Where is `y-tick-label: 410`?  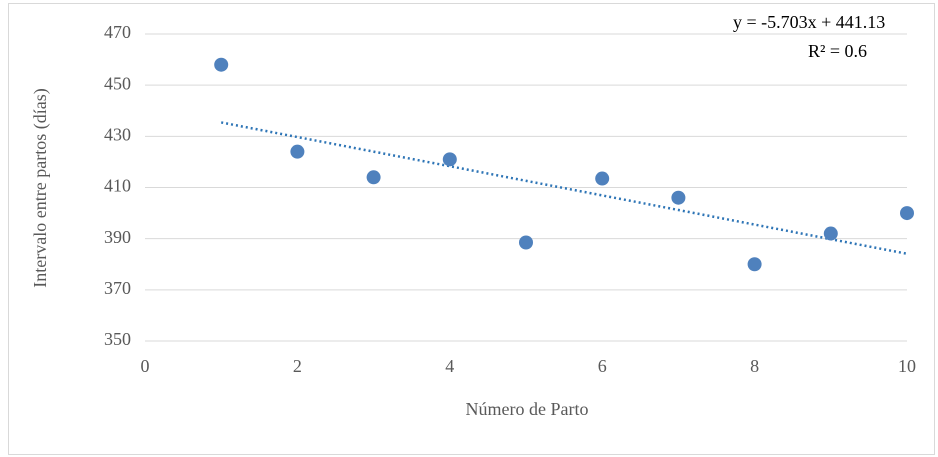
y-tick-label: 410 is located at coordinates (117, 186).